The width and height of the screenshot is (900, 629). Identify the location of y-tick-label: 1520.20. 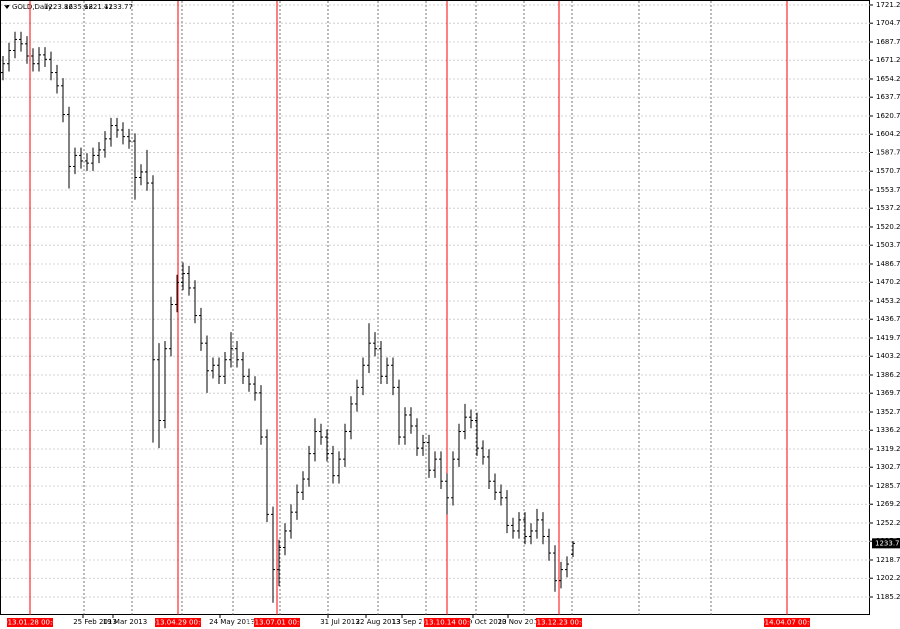
(888, 227).